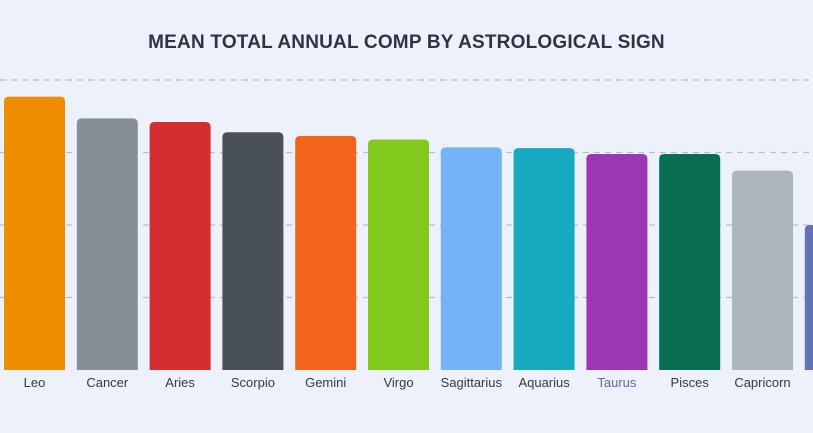 The height and width of the screenshot is (433, 813). I want to click on bar-virgo, so click(398, 254).